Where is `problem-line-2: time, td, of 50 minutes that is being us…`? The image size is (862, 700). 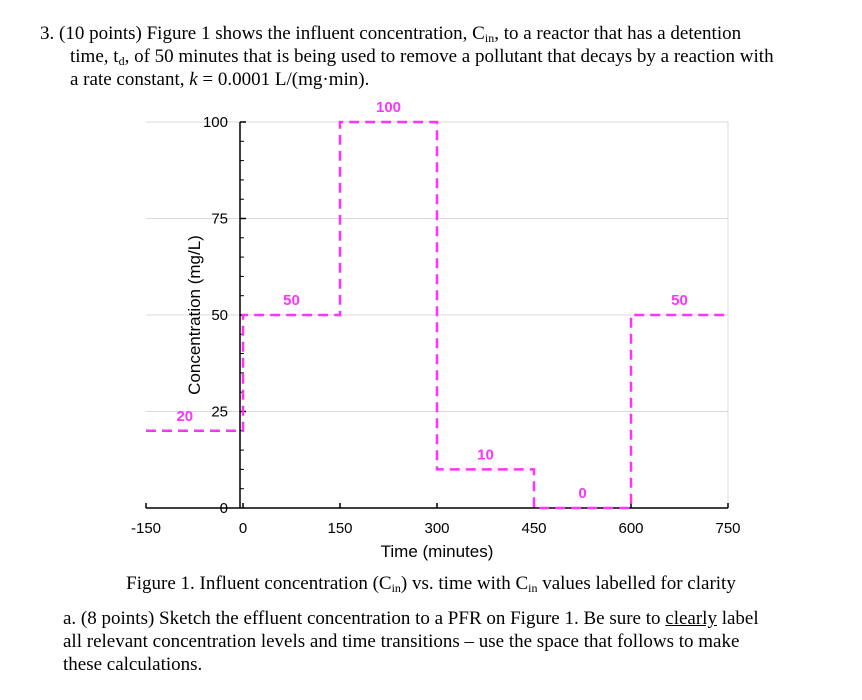
problem-line-2: time, td, of 50 minutes that is being us… is located at coordinates (440, 56).